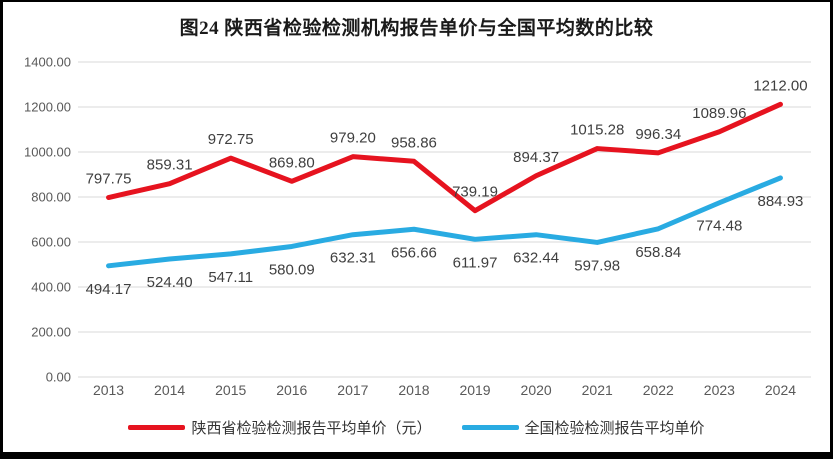 This screenshot has height=459, width=833. I want to click on data-label-series1: 656.66, so click(414, 252).